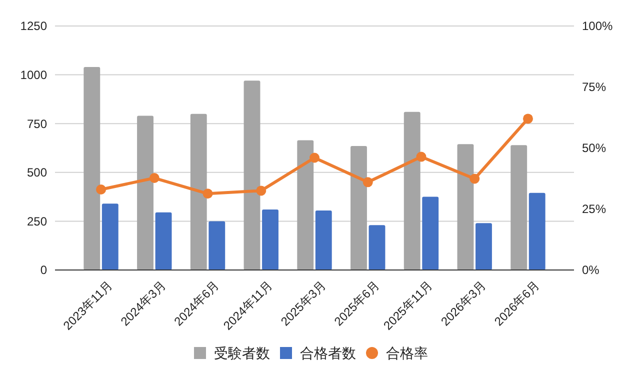  I want to click on y-tick-label: 750, so click(37, 123).